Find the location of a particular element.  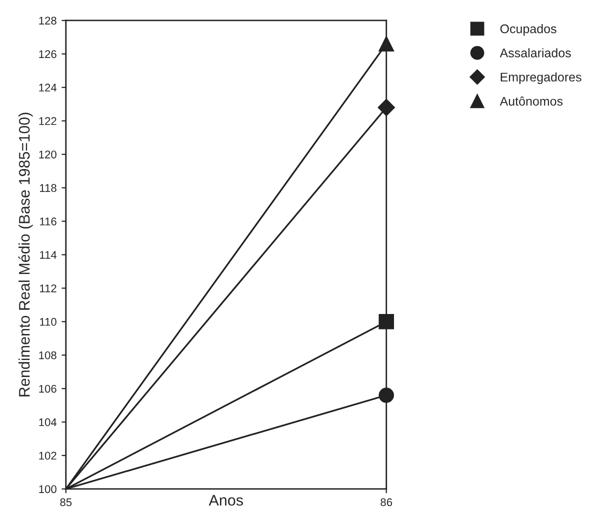

y-tick-label: 108 is located at coordinates (47, 355).